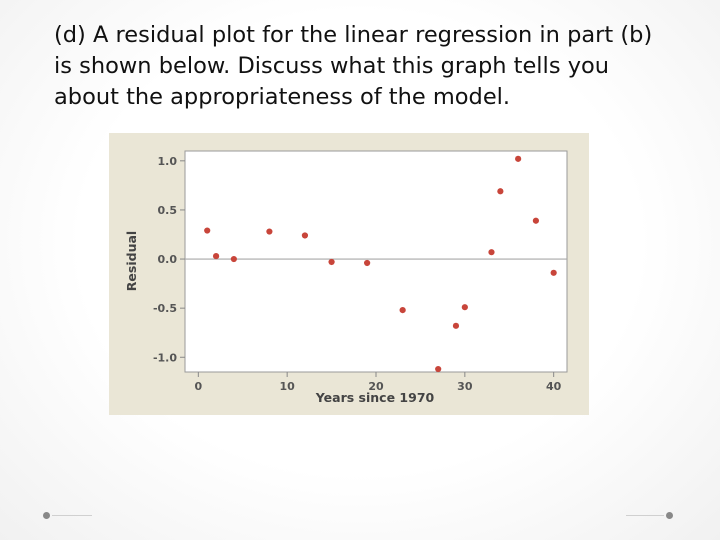 This screenshot has width=720, height=540. I want to click on y-tick-label: 1.0, so click(168, 161).